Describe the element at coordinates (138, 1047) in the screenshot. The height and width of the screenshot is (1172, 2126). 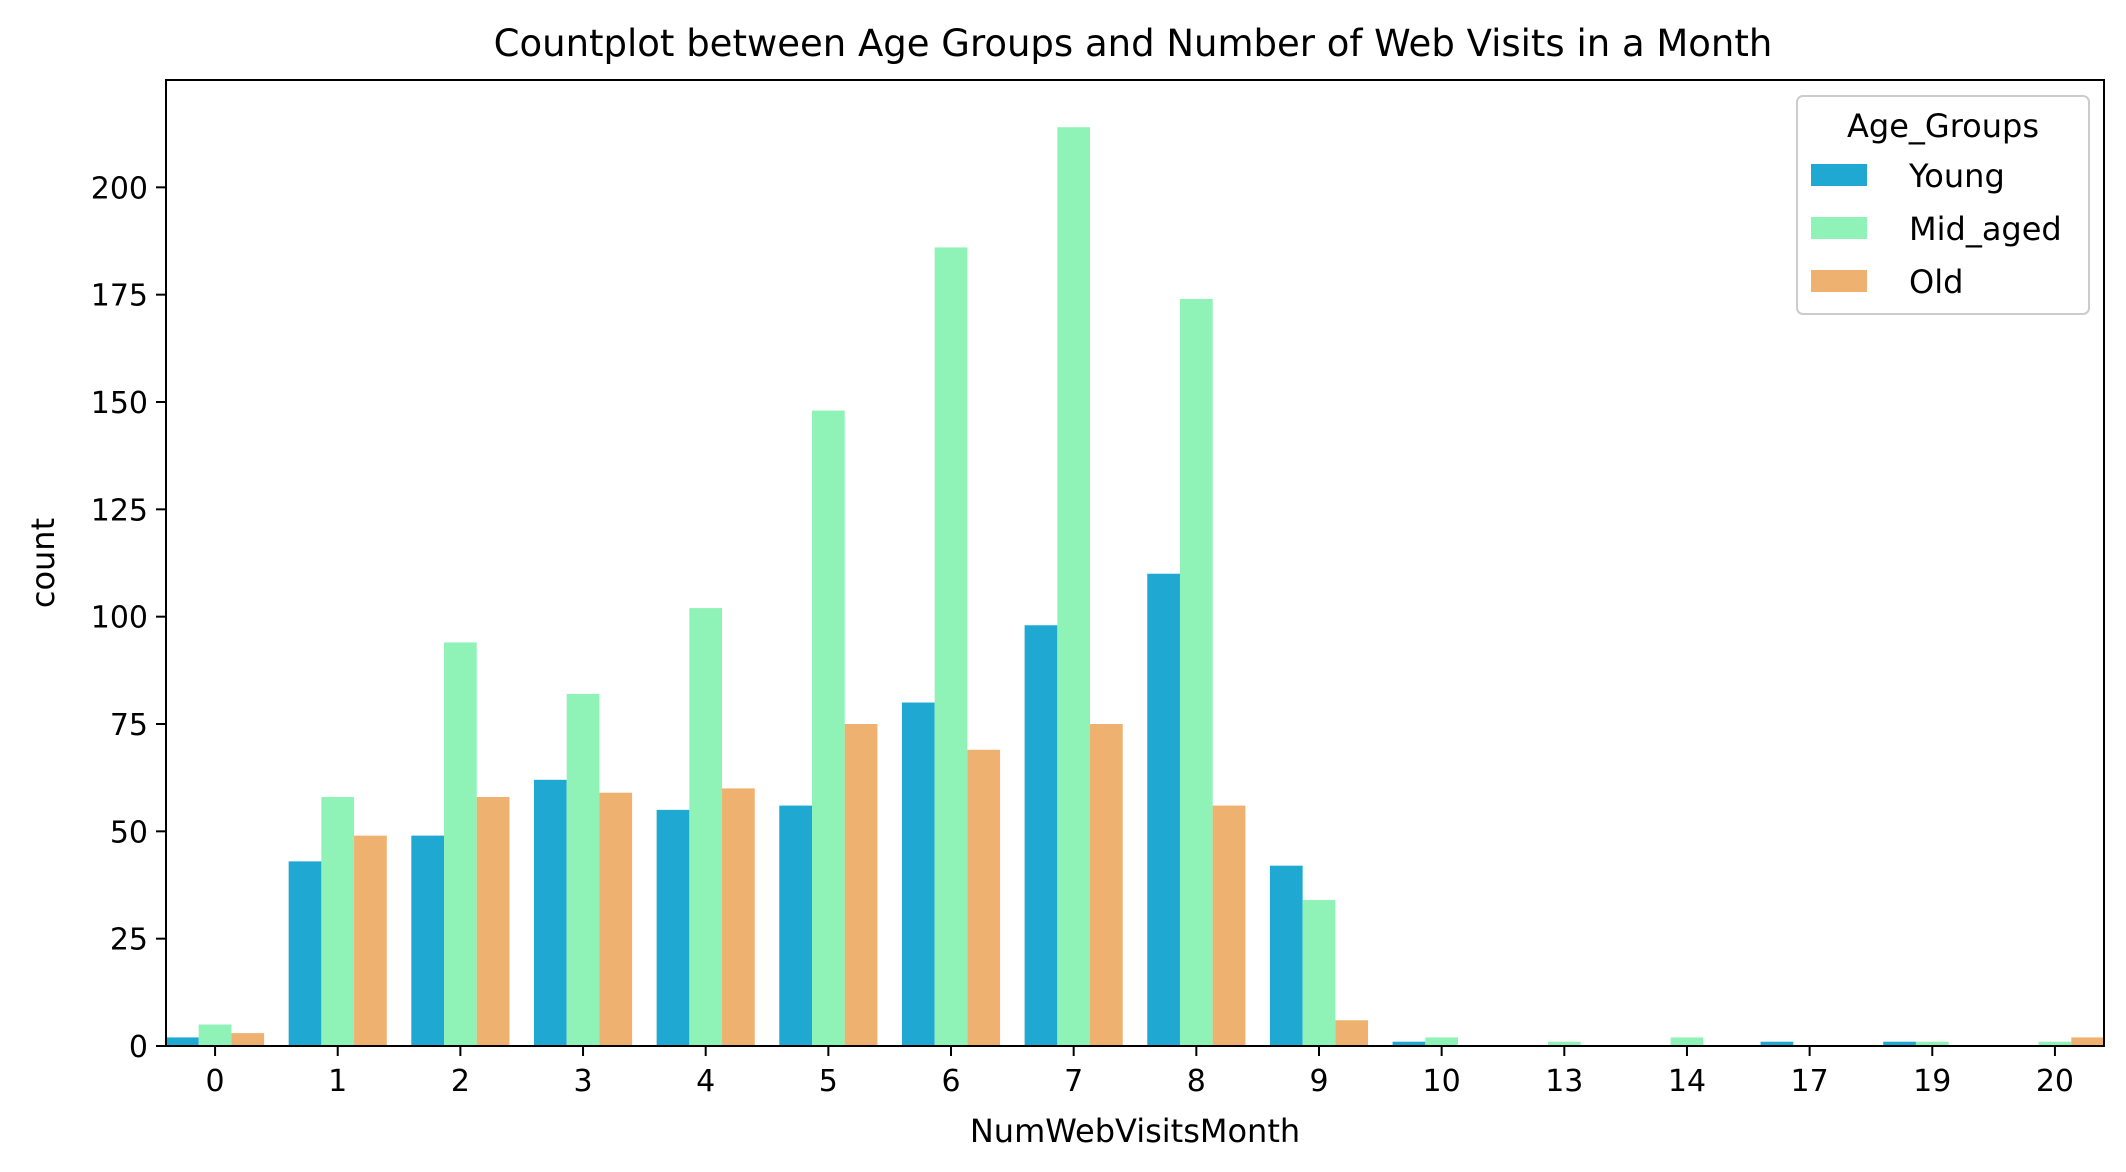
I see `y-tick-label: 0` at that location.